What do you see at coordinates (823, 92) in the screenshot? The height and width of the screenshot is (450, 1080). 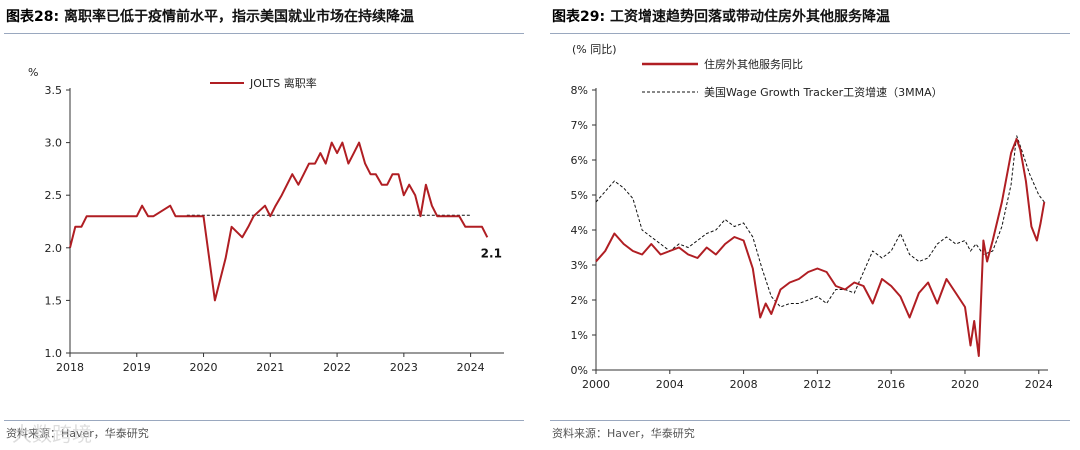 I see `legend-label-wage-tracker: 美国Wage Growth Tracker工资增速（3MMA）` at bounding box center [823, 92].